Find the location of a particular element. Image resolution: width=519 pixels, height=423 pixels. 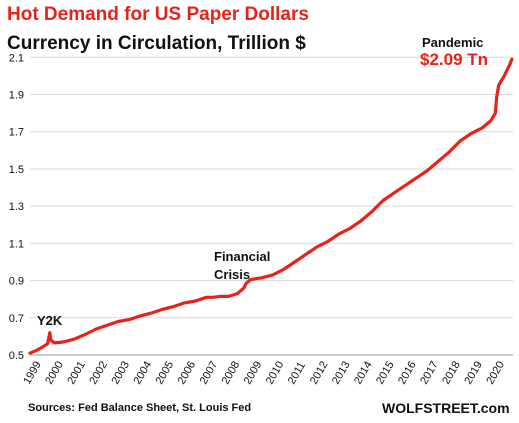

x-tick-label: 2017 is located at coordinates (429, 372).